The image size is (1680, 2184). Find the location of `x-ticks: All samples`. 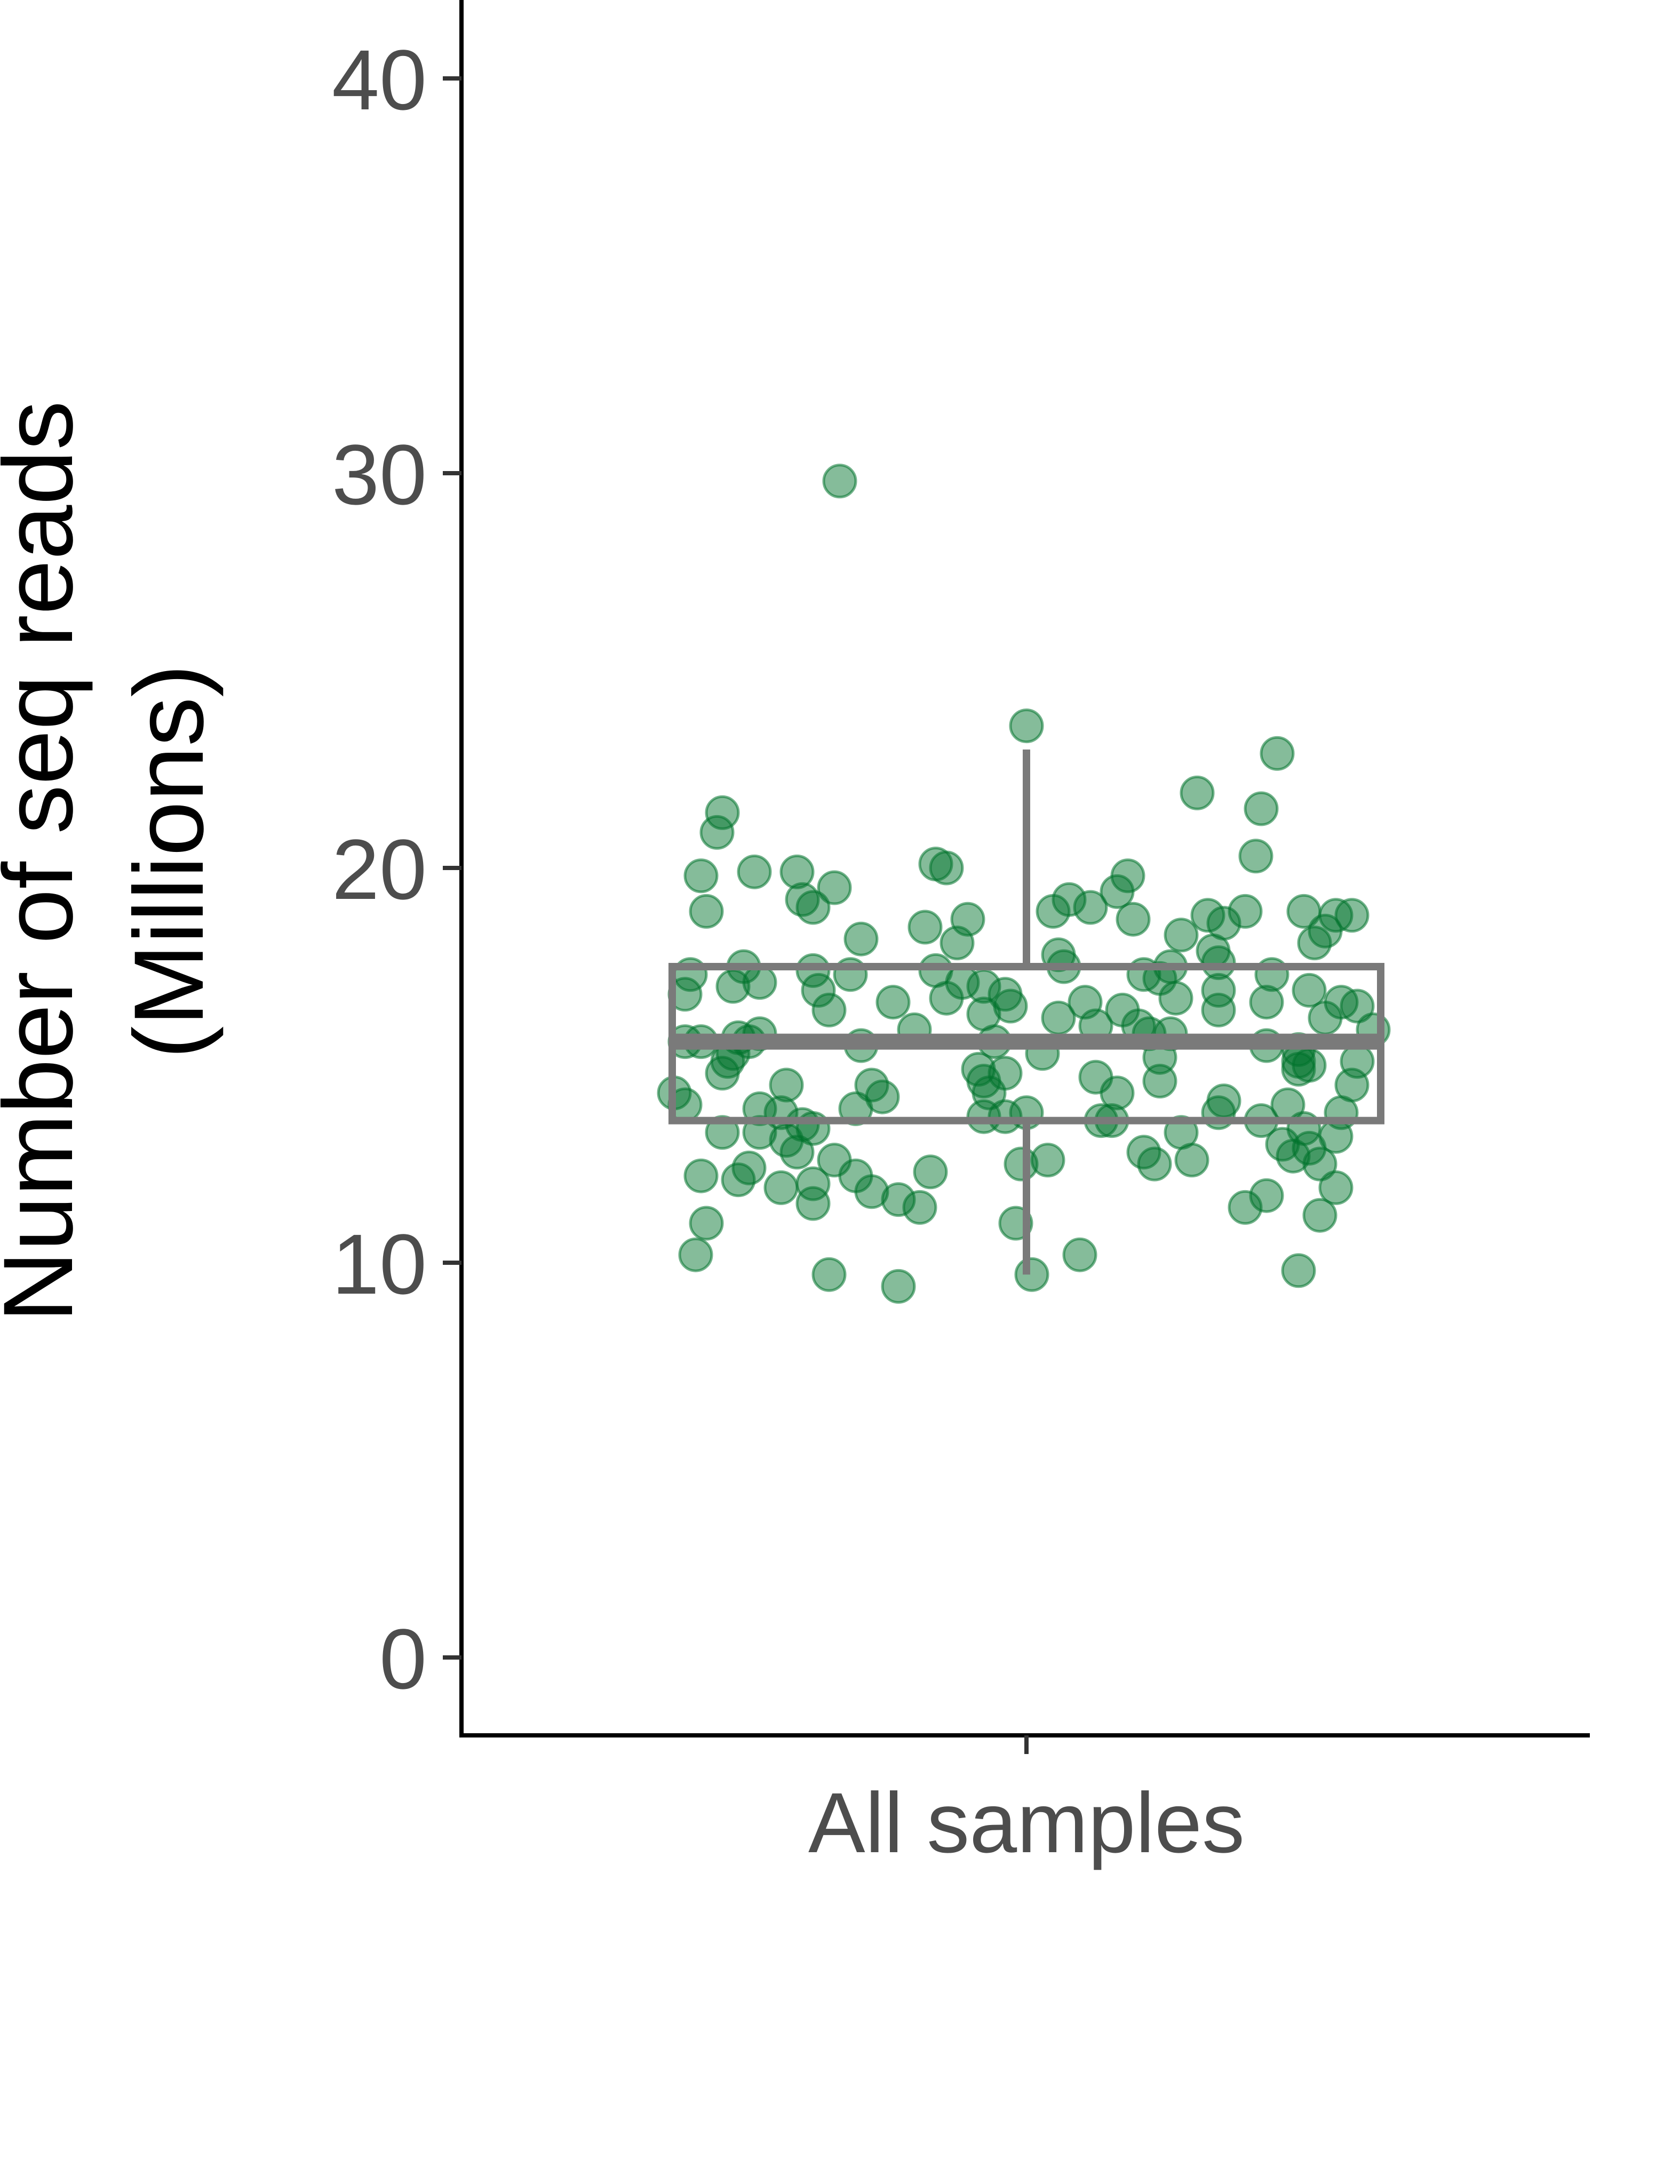

x-ticks: All samples is located at coordinates (1026, 1802).